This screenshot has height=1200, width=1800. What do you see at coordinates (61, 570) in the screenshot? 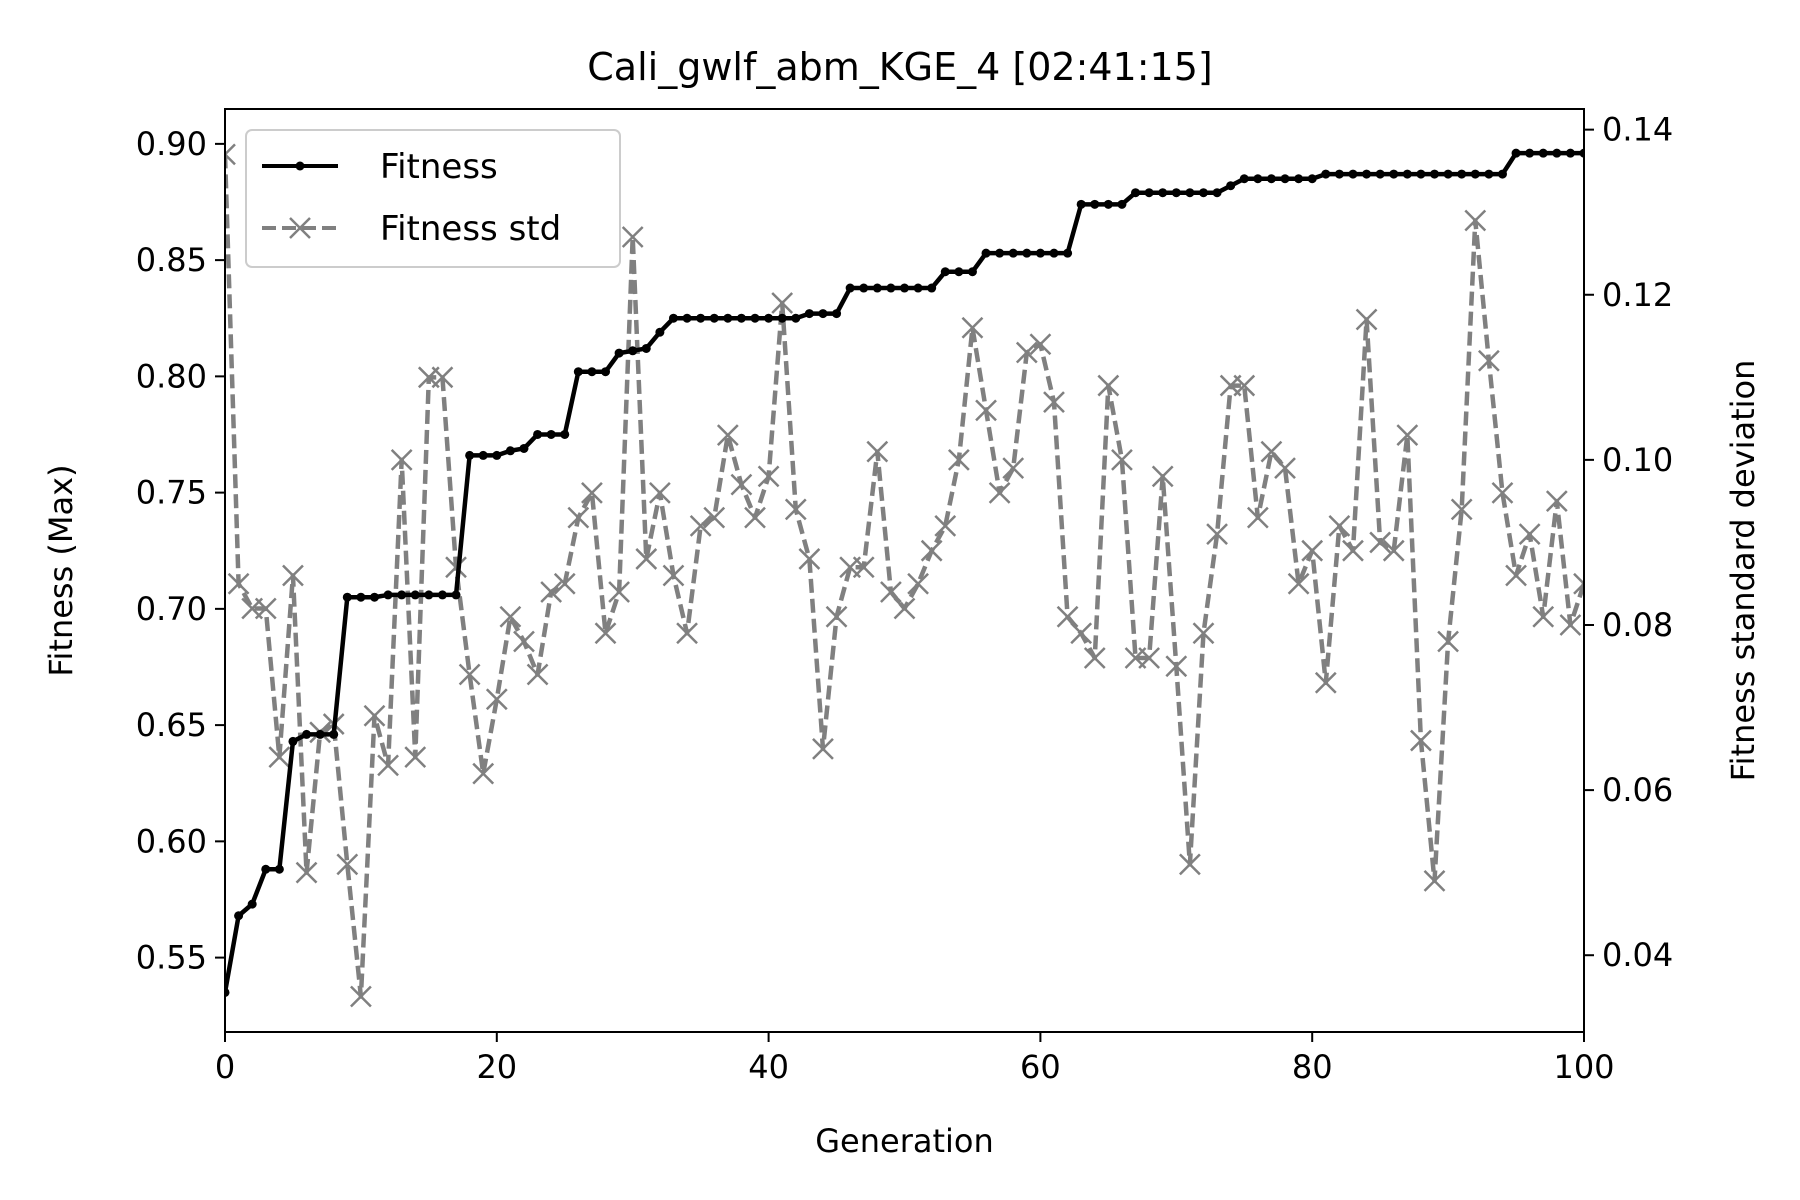
I see `y-axis-label: Fitness (Max)` at bounding box center [61, 570].